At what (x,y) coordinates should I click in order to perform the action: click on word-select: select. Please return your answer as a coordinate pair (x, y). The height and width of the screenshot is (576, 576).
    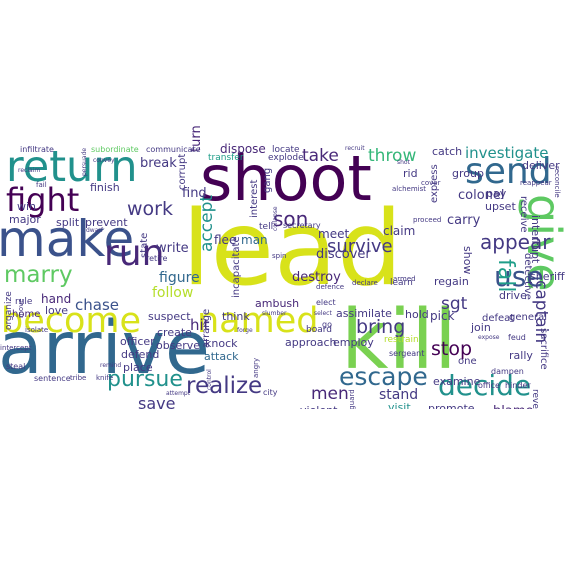
    Looking at the image, I should click on (323, 313).